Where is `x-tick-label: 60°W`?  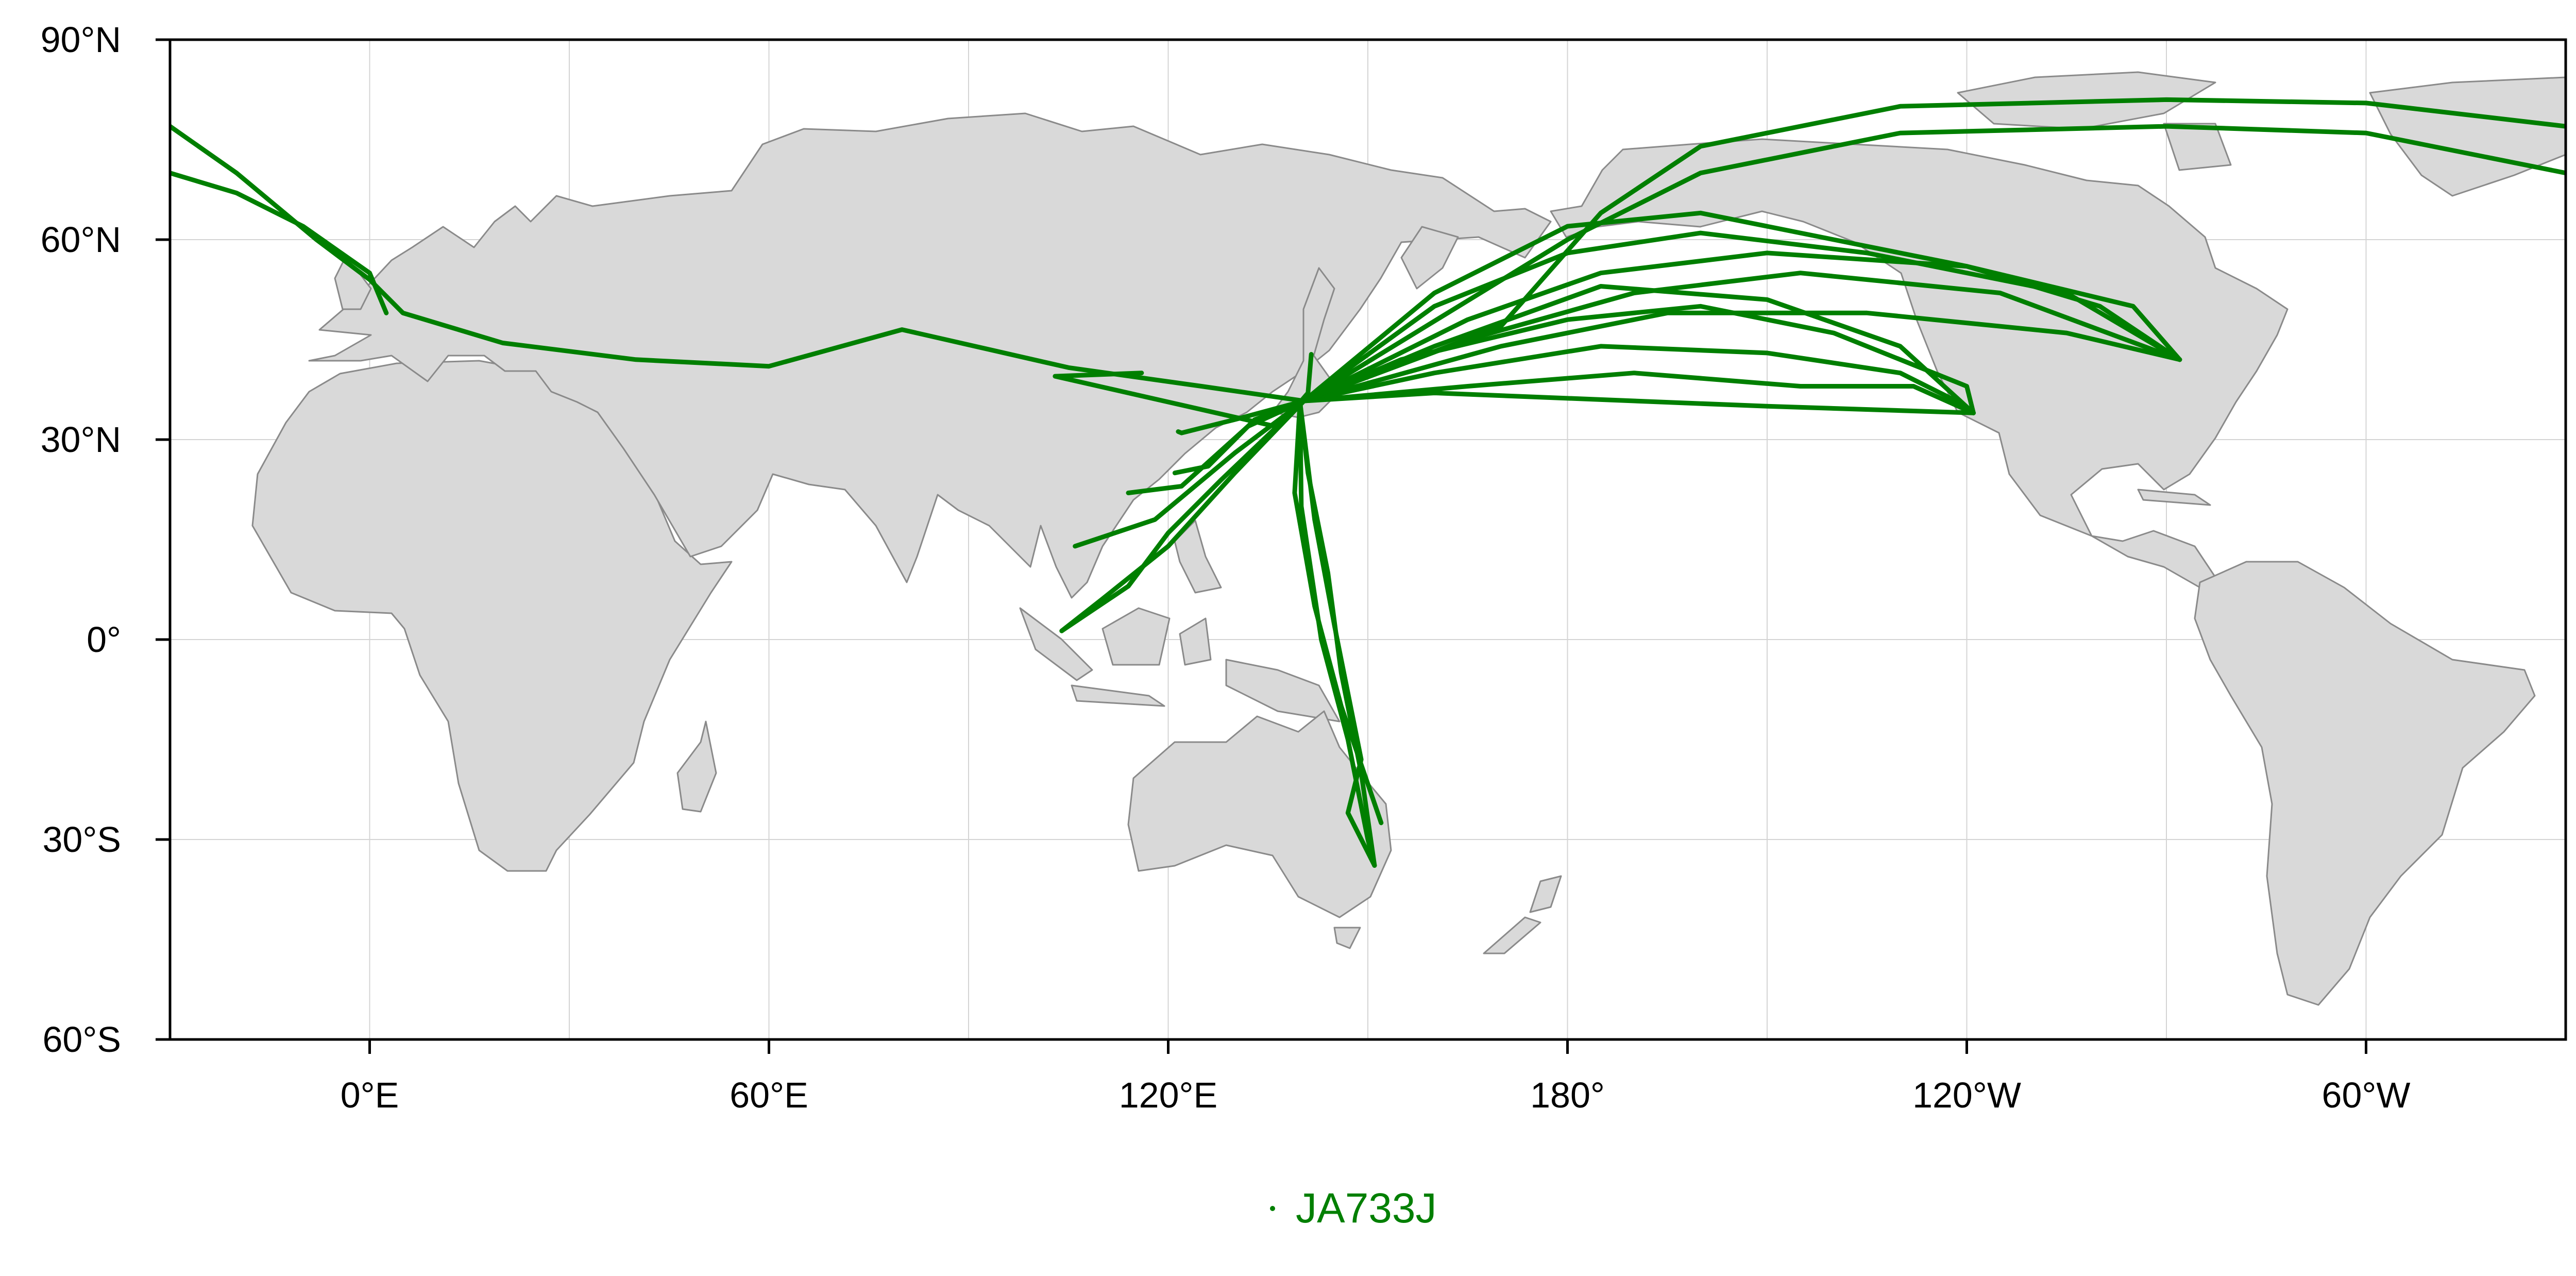 x-tick-label: 60°W is located at coordinates (2366, 1095).